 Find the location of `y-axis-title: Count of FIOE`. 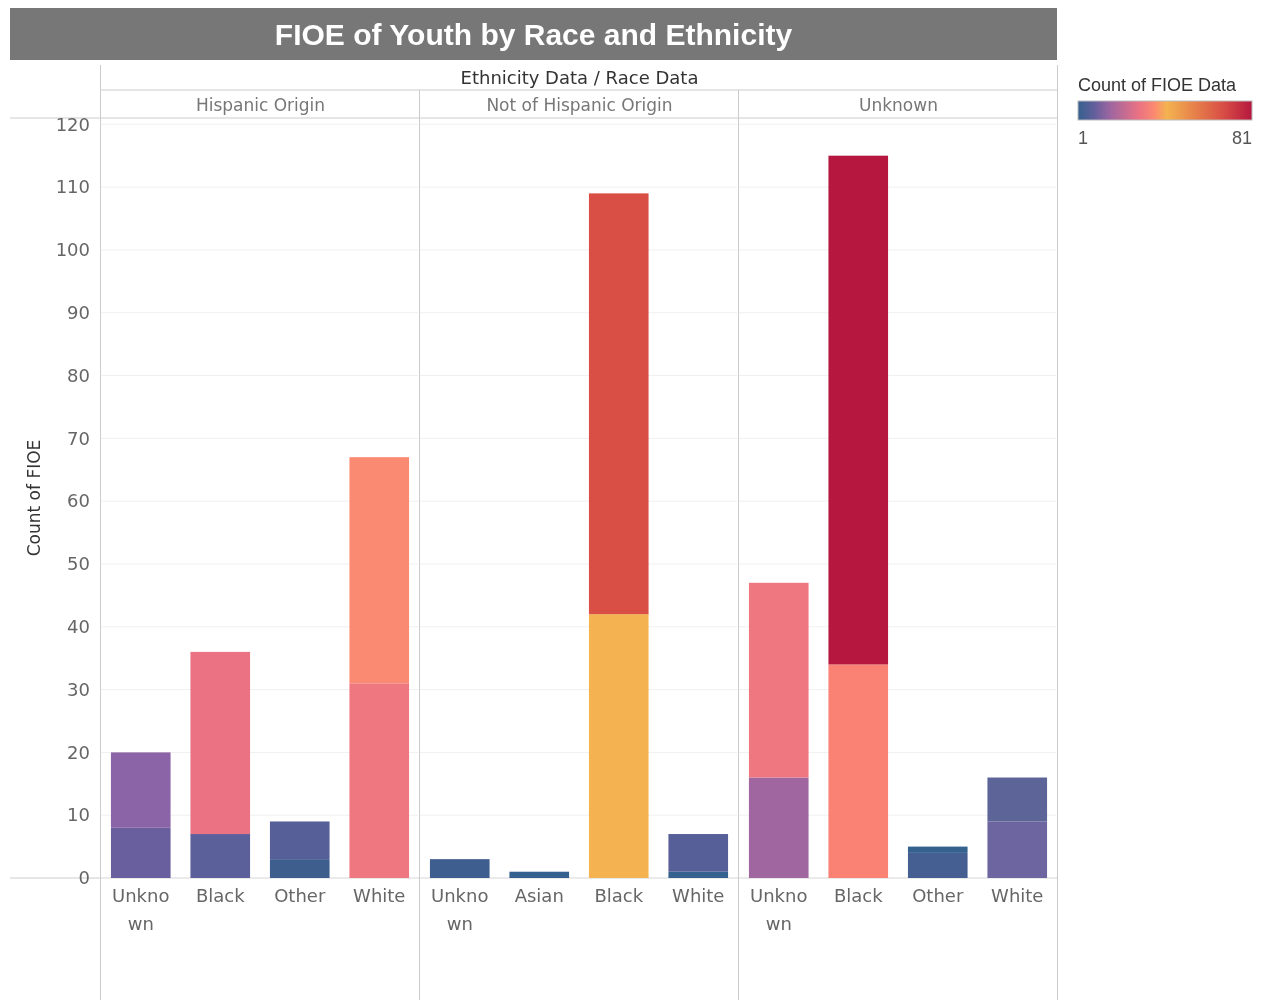

y-axis-title: Count of FIOE is located at coordinates (34, 498).